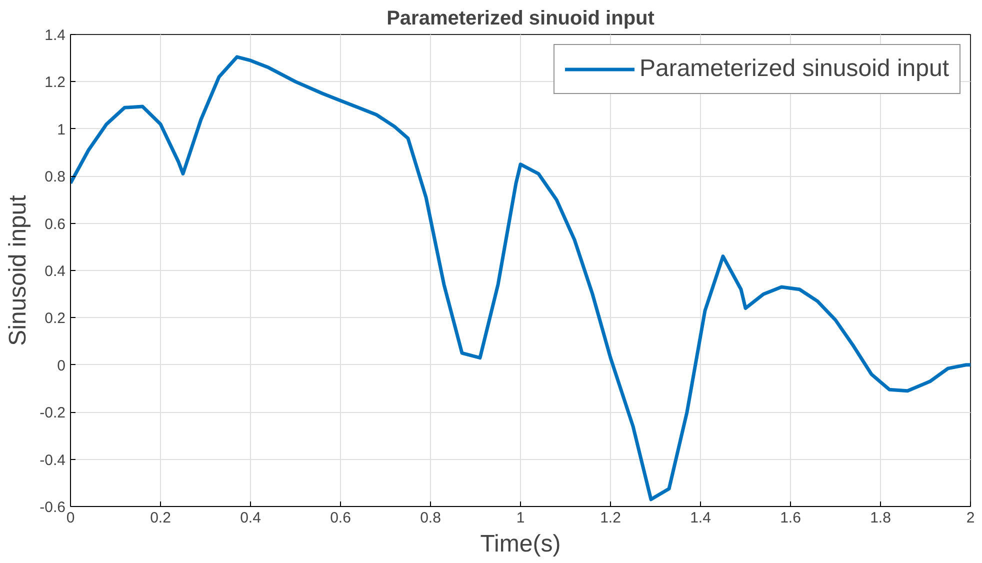 Image resolution: width=982 pixels, height=563 pixels. What do you see at coordinates (520, 19) in the screenshot?
I see `chart-title: Parameterized sinuoid input` at bounding box center [520, 19].